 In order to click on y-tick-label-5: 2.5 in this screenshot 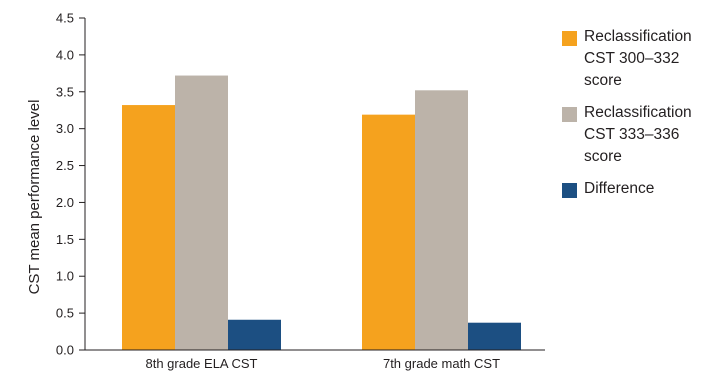, I will do `click(65, 165)`.